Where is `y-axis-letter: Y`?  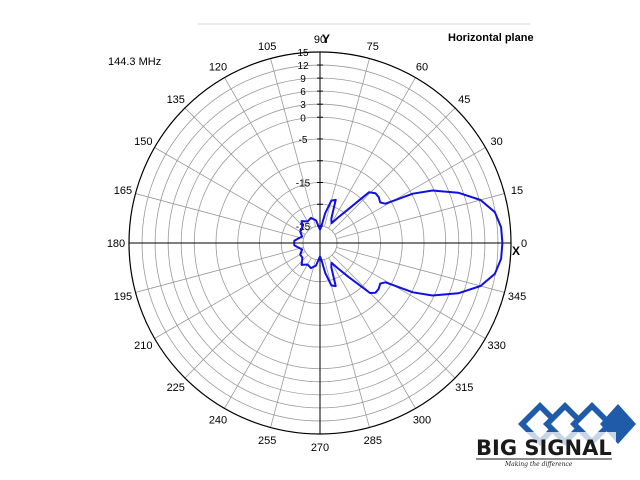
y-axis-letter: Y is located at coordinates (326, 39).